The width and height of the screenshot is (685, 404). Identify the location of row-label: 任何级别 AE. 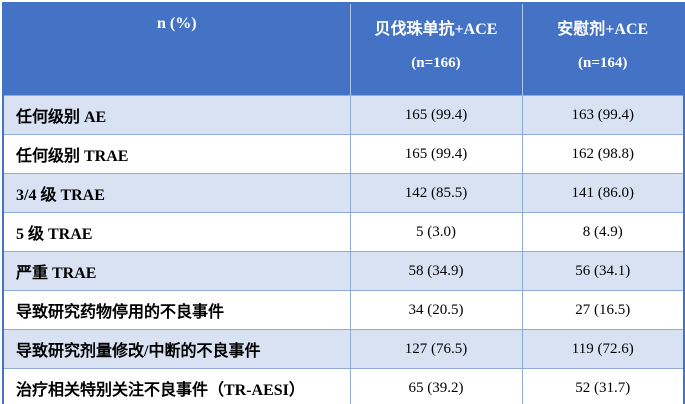
(176, 115).